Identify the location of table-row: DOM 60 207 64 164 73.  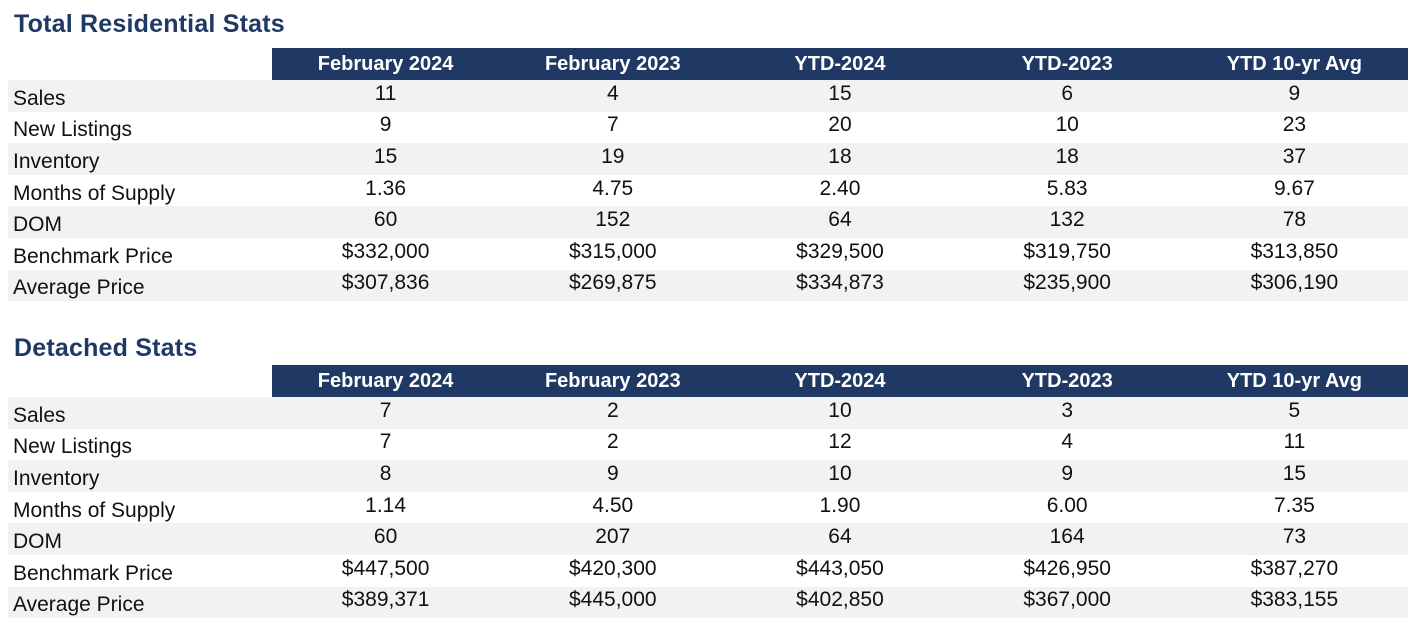
(708, 539).